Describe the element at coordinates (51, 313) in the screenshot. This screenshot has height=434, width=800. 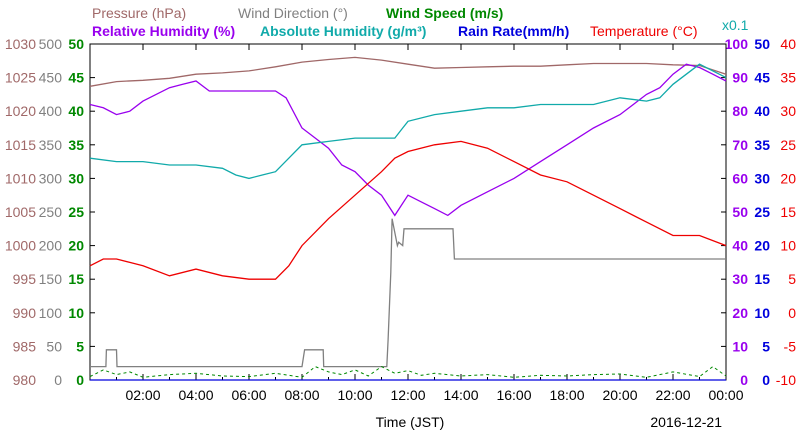
I see `ytick-wind_direction: 100` at that location.